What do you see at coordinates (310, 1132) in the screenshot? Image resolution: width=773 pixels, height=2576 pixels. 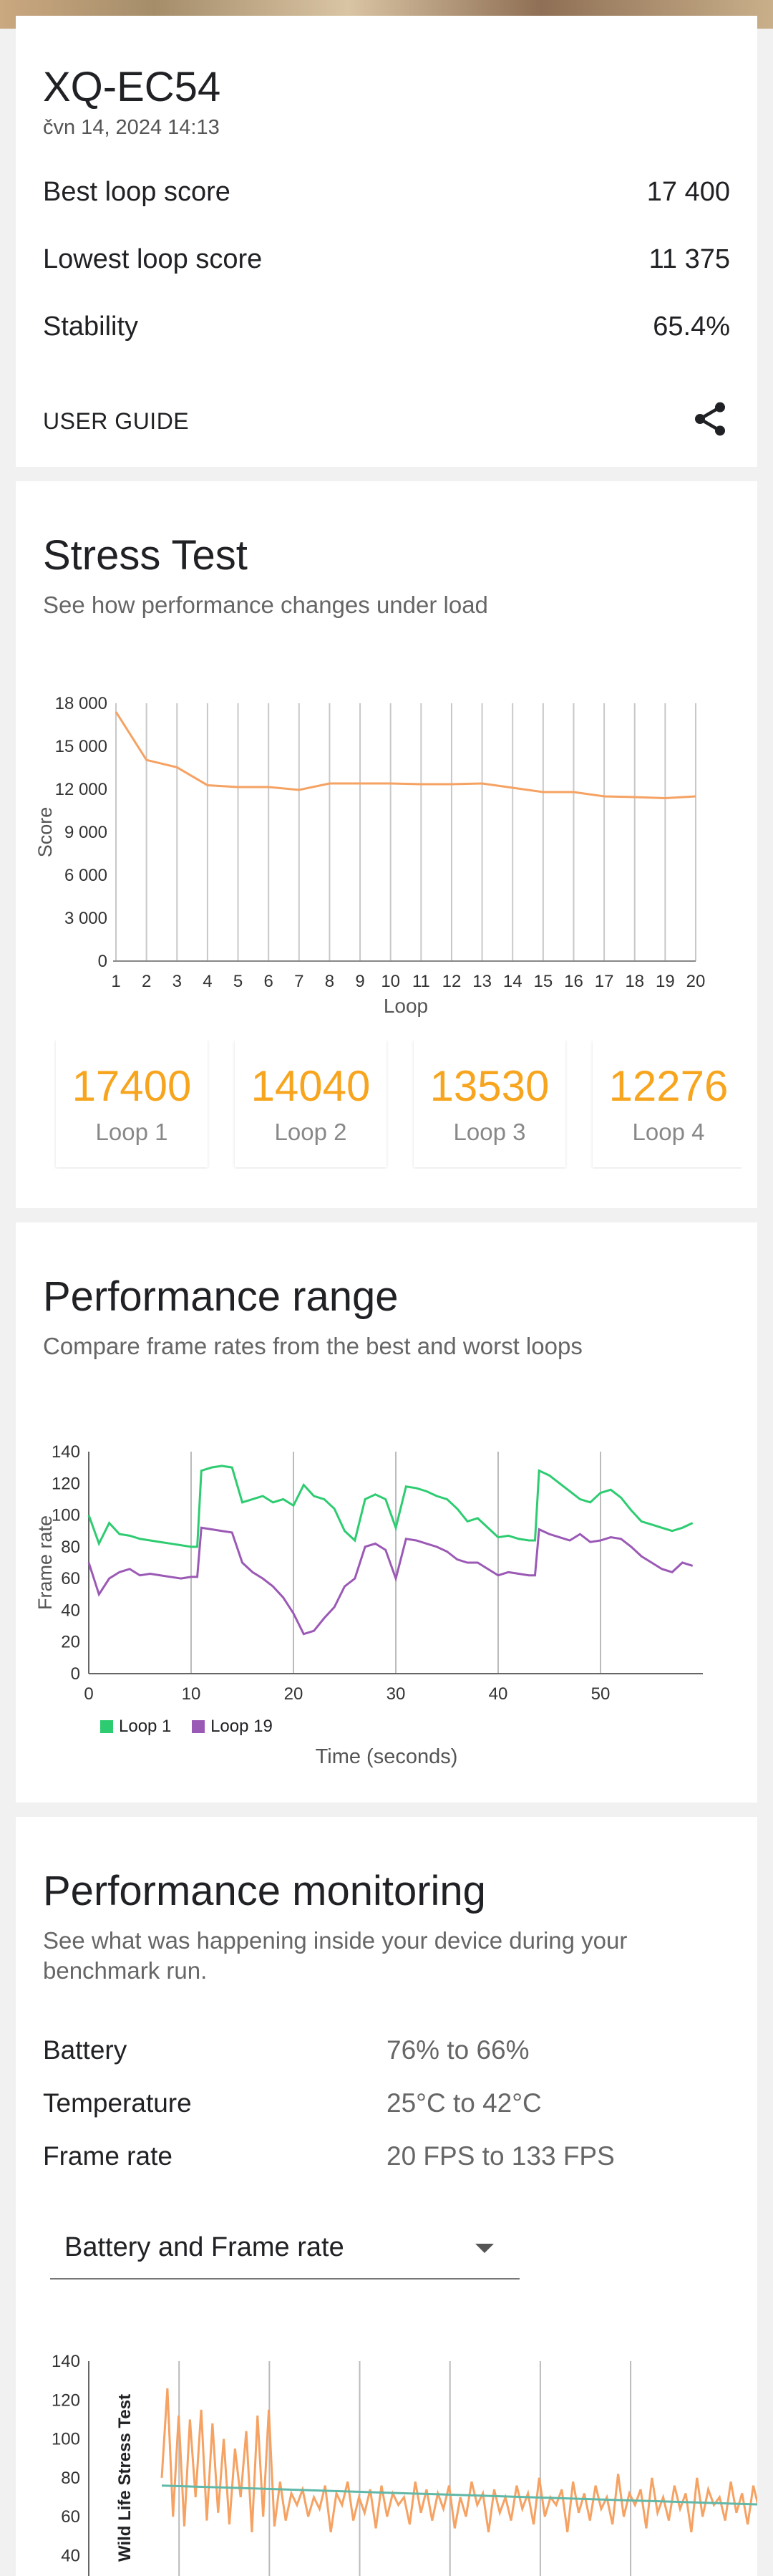 I see `loop-label: Loop 2` at bounding box center [310, 1132].